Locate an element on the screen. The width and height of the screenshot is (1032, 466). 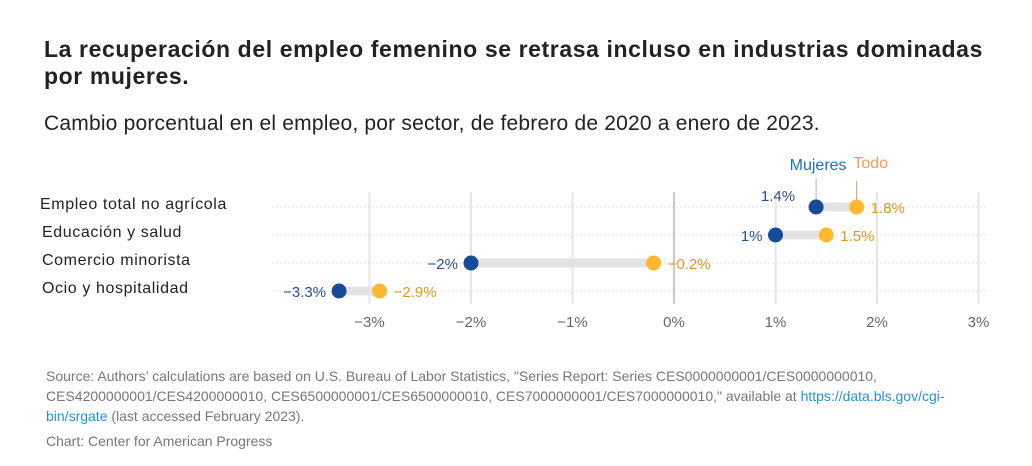
x-tick-label: 0% is located at coordinates (674, 322).